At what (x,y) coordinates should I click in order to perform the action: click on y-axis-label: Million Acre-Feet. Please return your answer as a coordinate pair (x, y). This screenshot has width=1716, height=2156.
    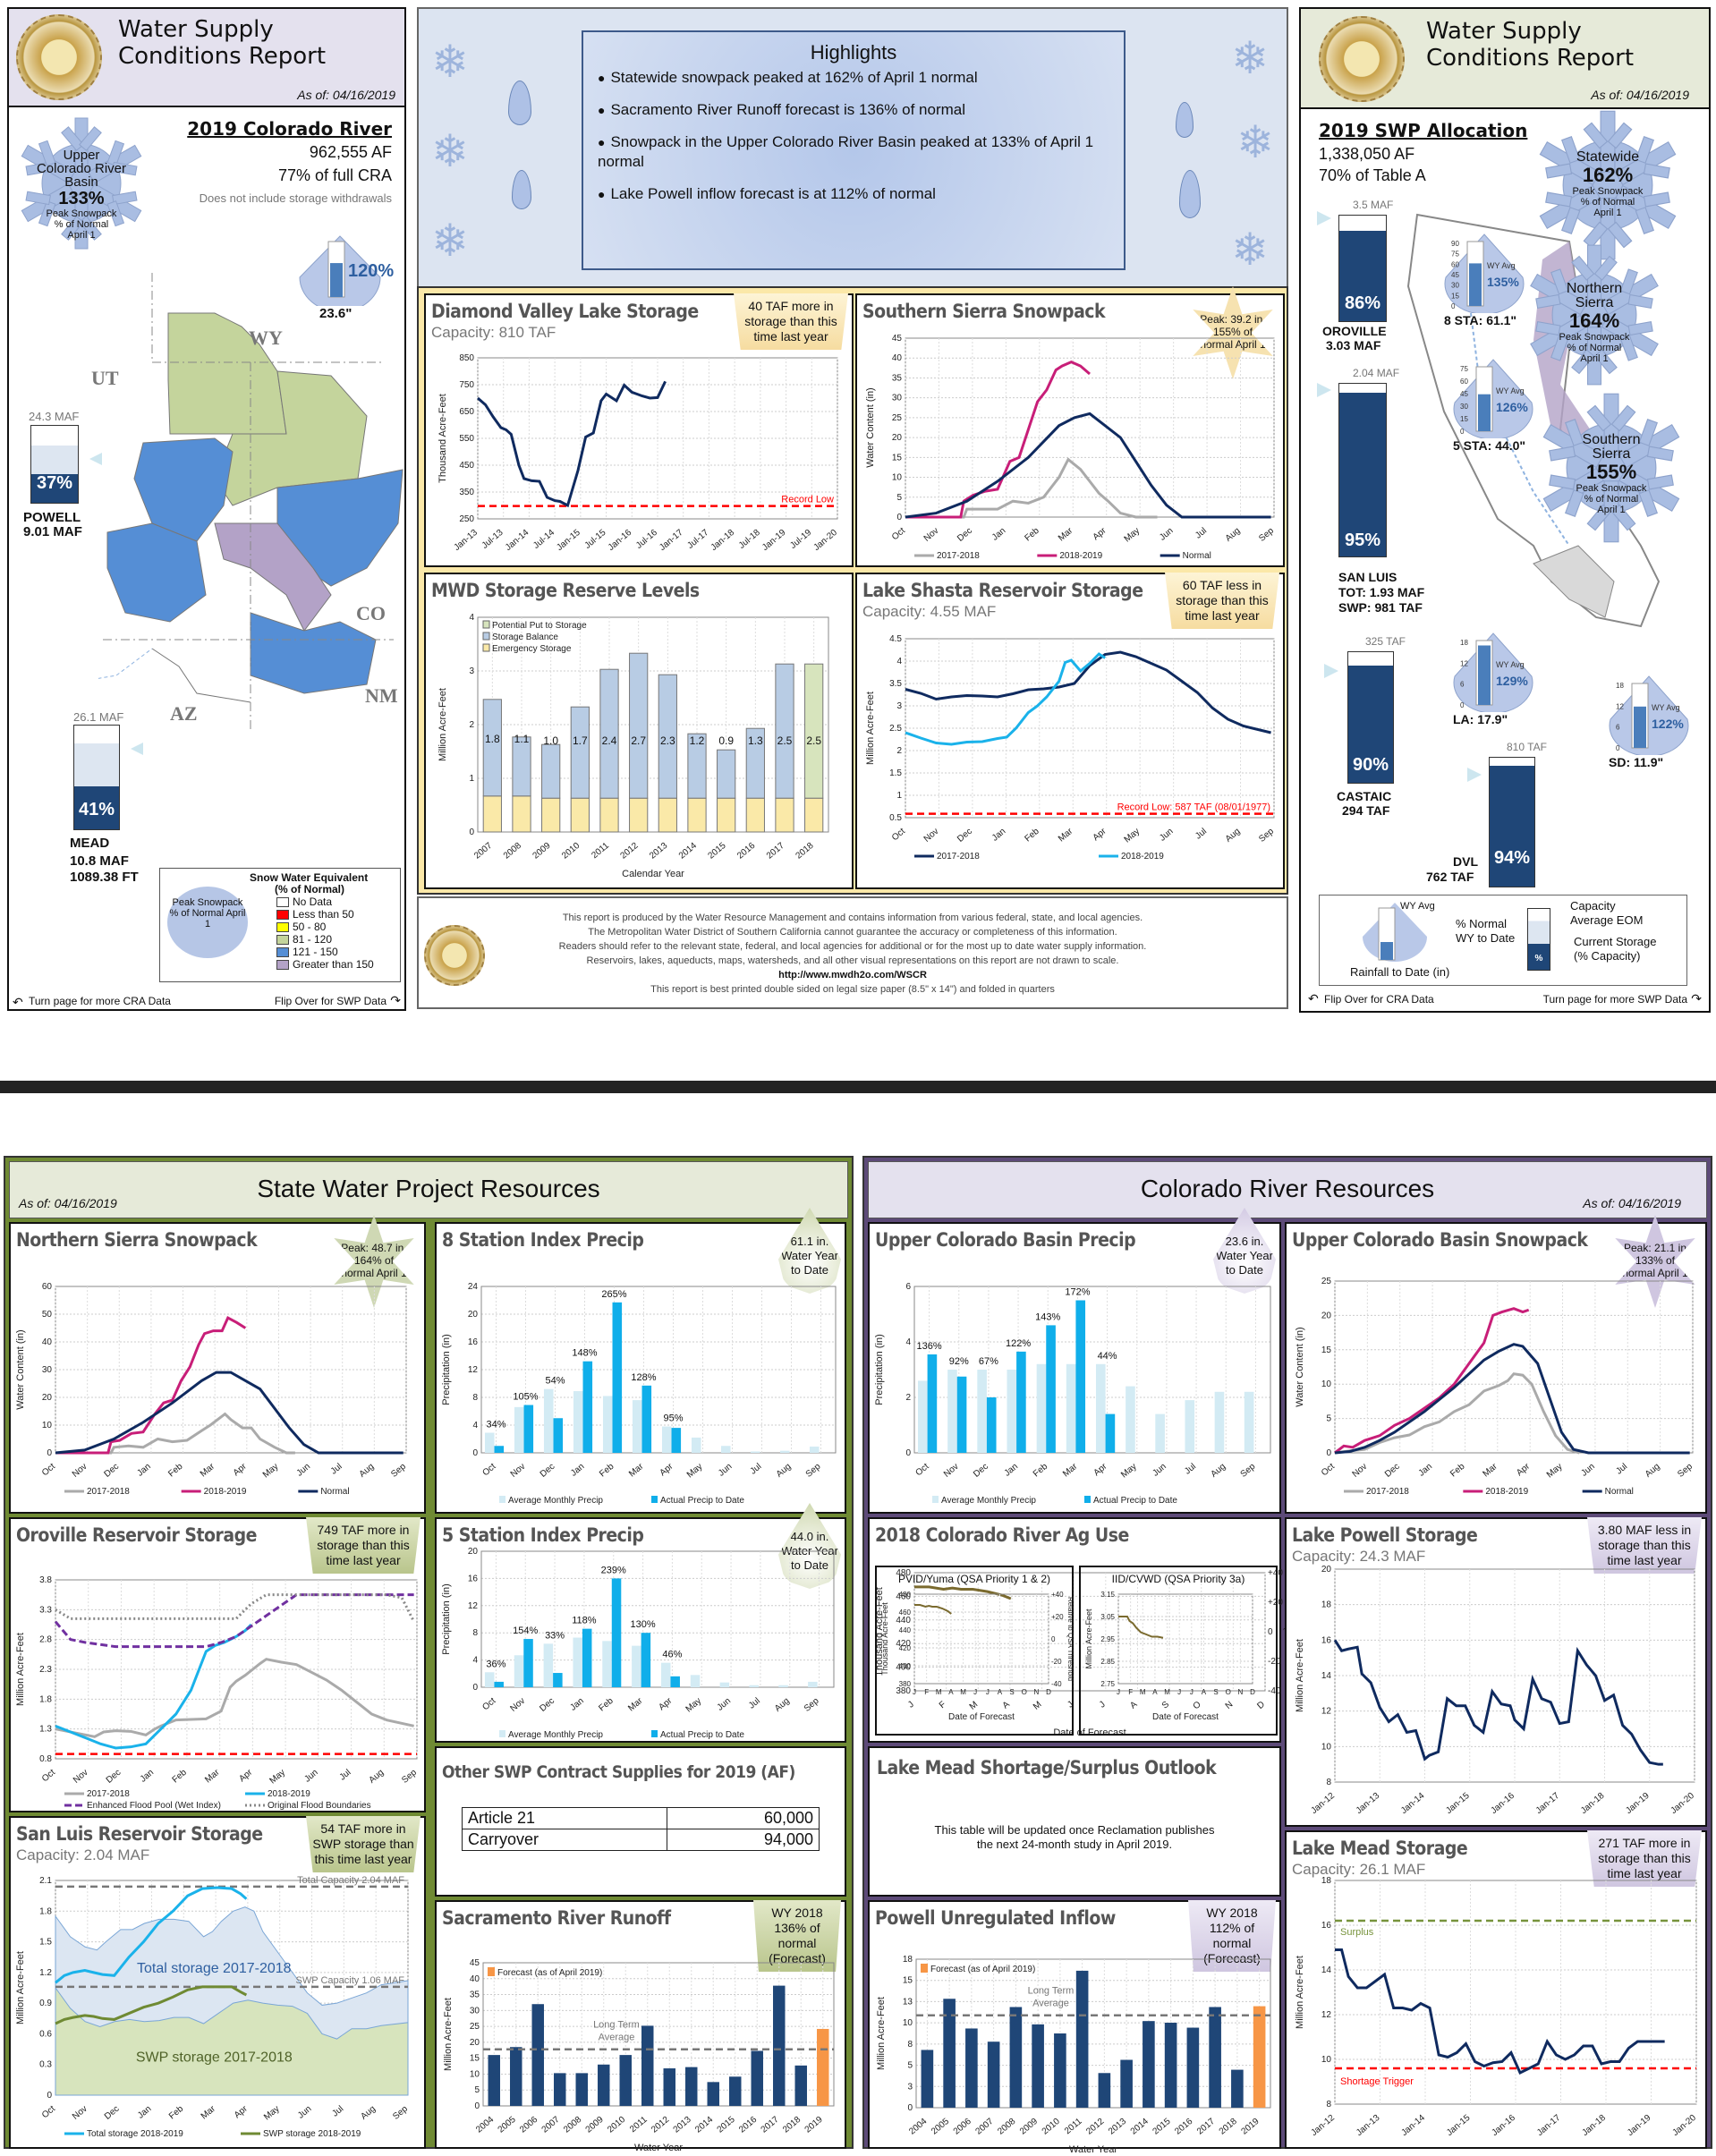
    Looking at the image, I should click on (20, 1987).